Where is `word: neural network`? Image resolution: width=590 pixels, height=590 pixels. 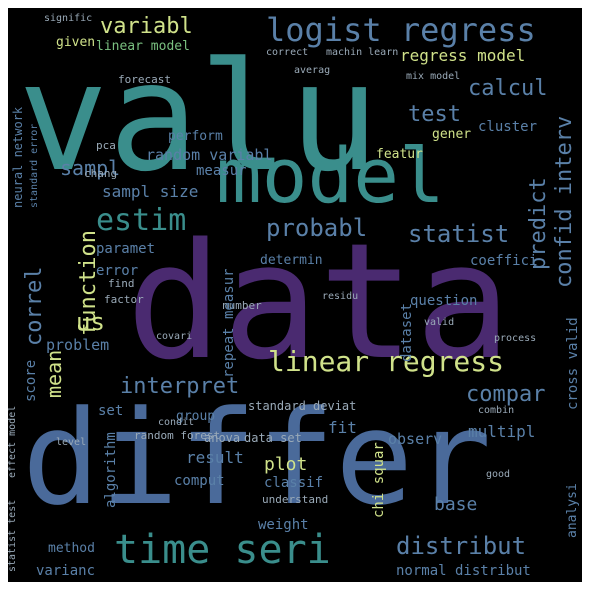
word: neural network is located at coordinates (18, 157).